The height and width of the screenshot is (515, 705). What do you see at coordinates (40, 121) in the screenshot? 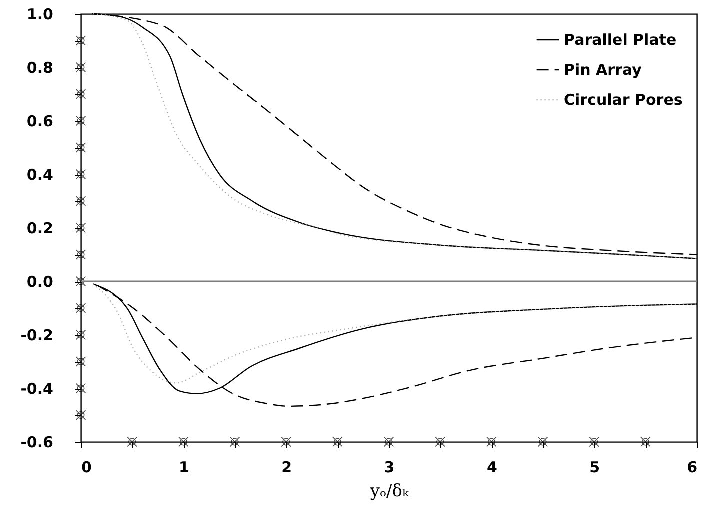
I see `y-tick-label: 0.6` at bounding box center [40, 121].